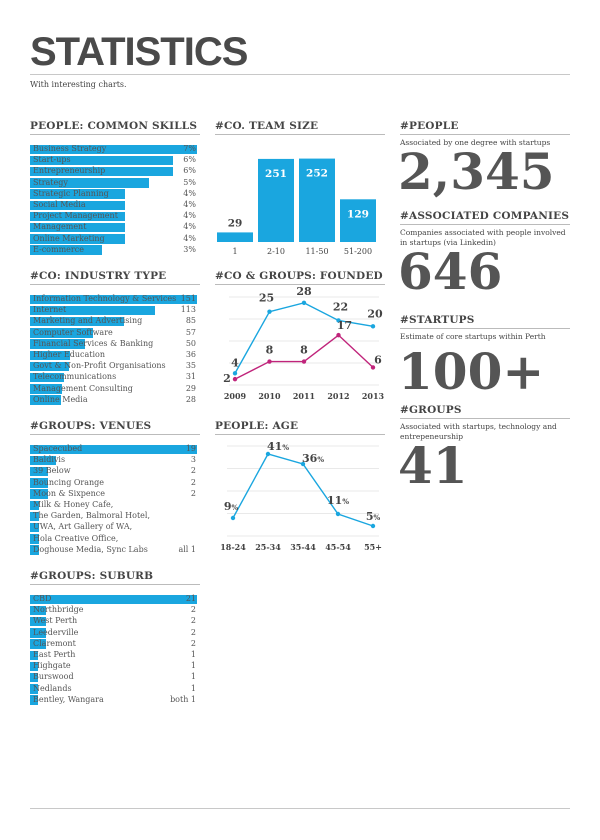  What do you see at coordinates (73, 332) in the screenshot?
I see `industry-bar-label: Computer Software` at bounding box center [73, 332].